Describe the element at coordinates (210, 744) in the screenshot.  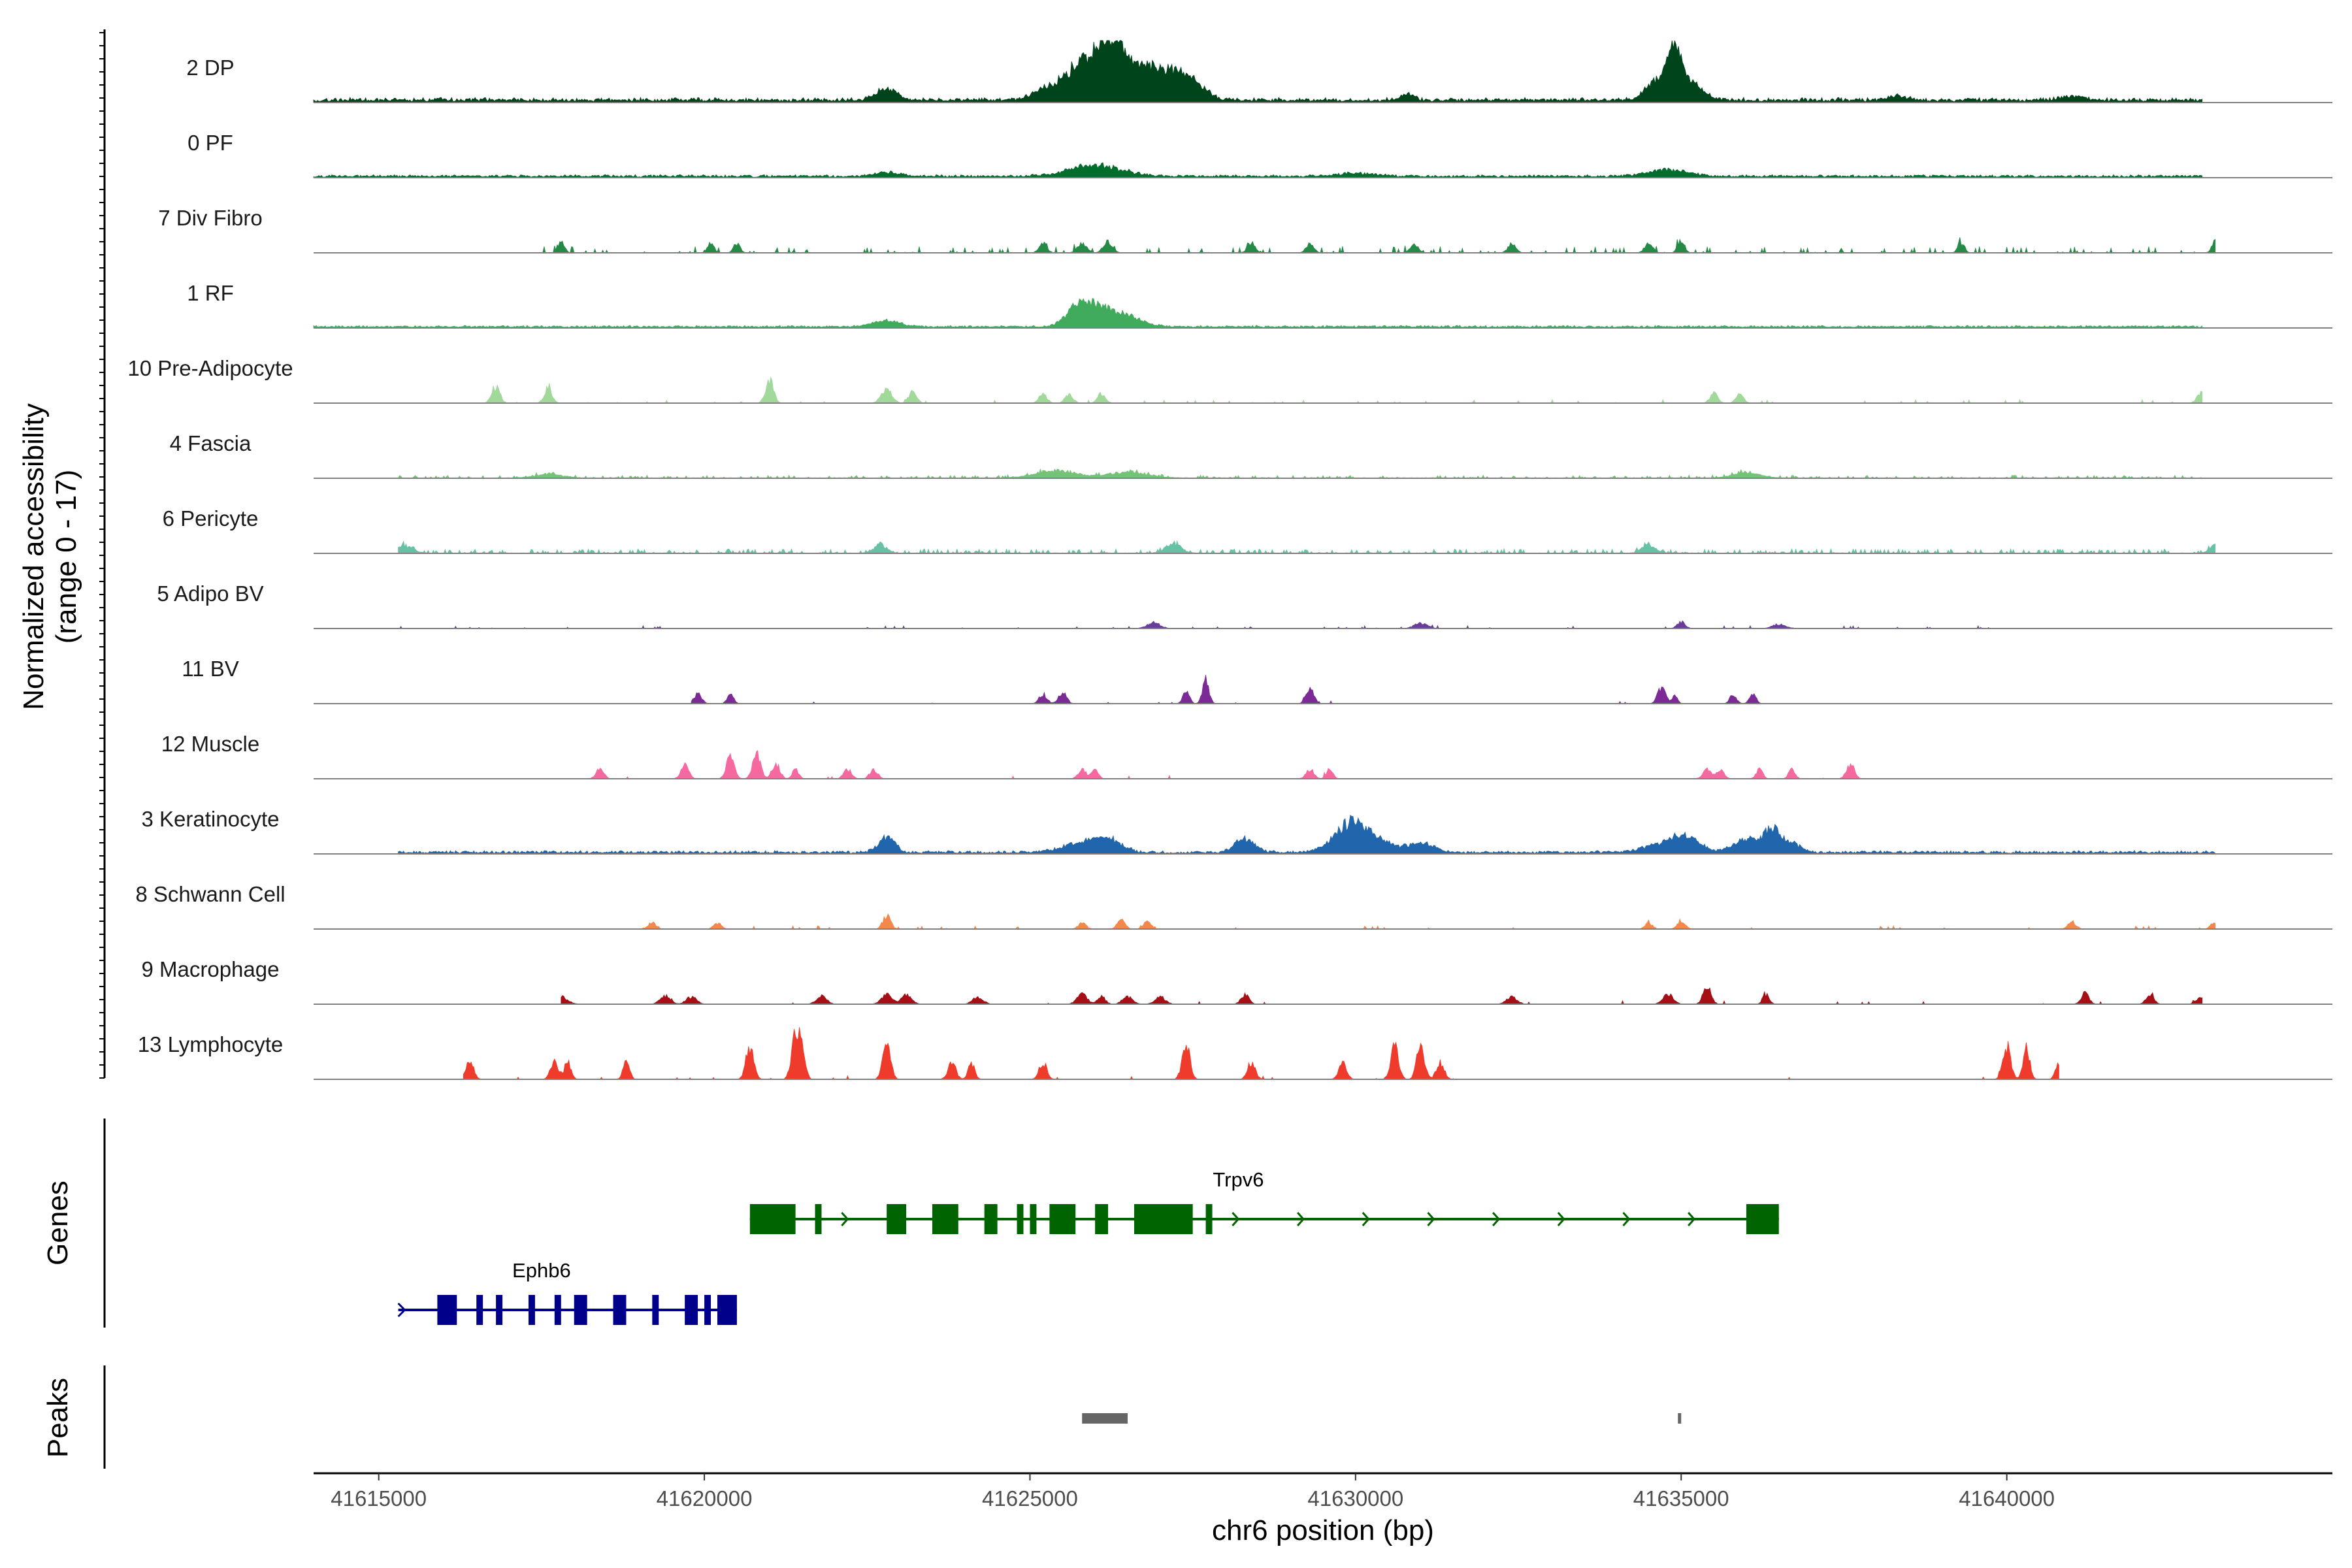
I see `track-label: 12 Muscle` at that location.